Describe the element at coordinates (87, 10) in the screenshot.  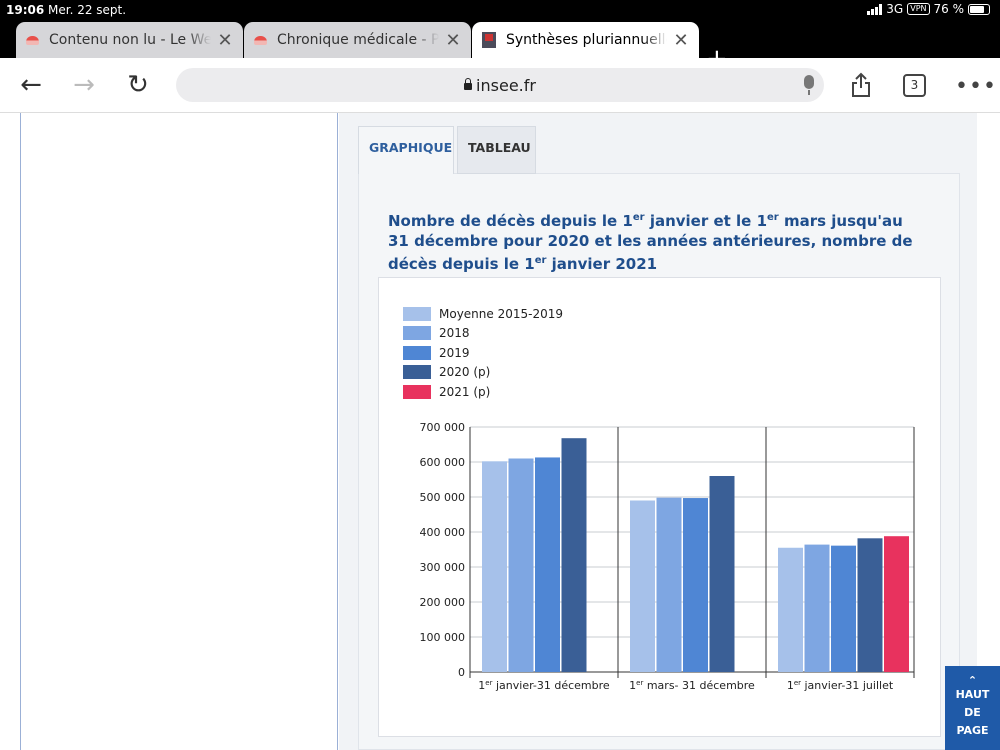
I see `date: Mer. 22 sept.` at that location.